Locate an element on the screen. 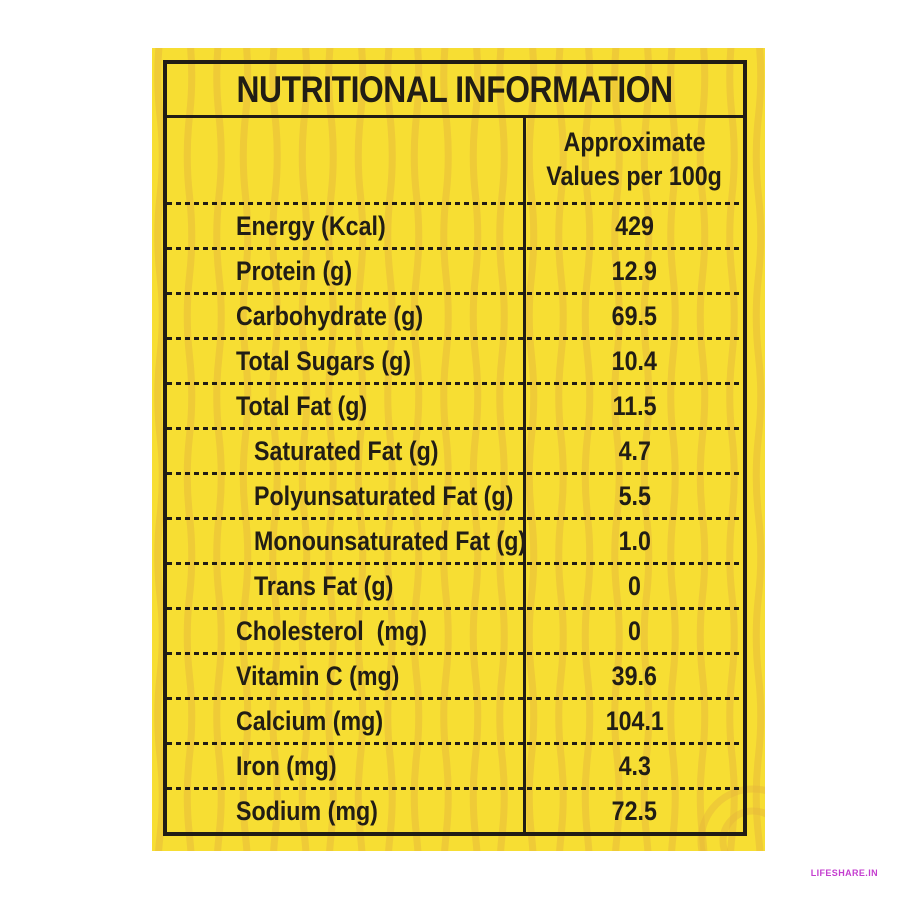 The width and height of the screenshot is (900, 900). nutrient-value: 1.0 is located at coordinates (634, 540).